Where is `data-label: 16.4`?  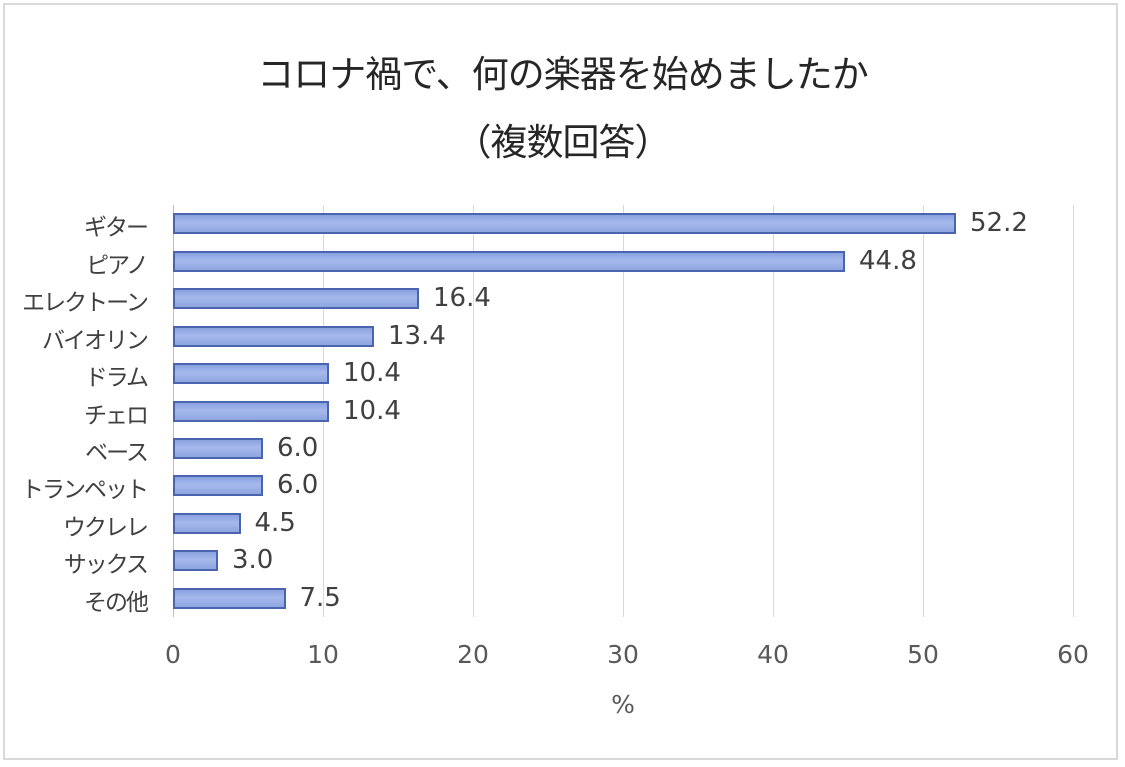 data-label: 16.4 is located at coordinates (462, 298).